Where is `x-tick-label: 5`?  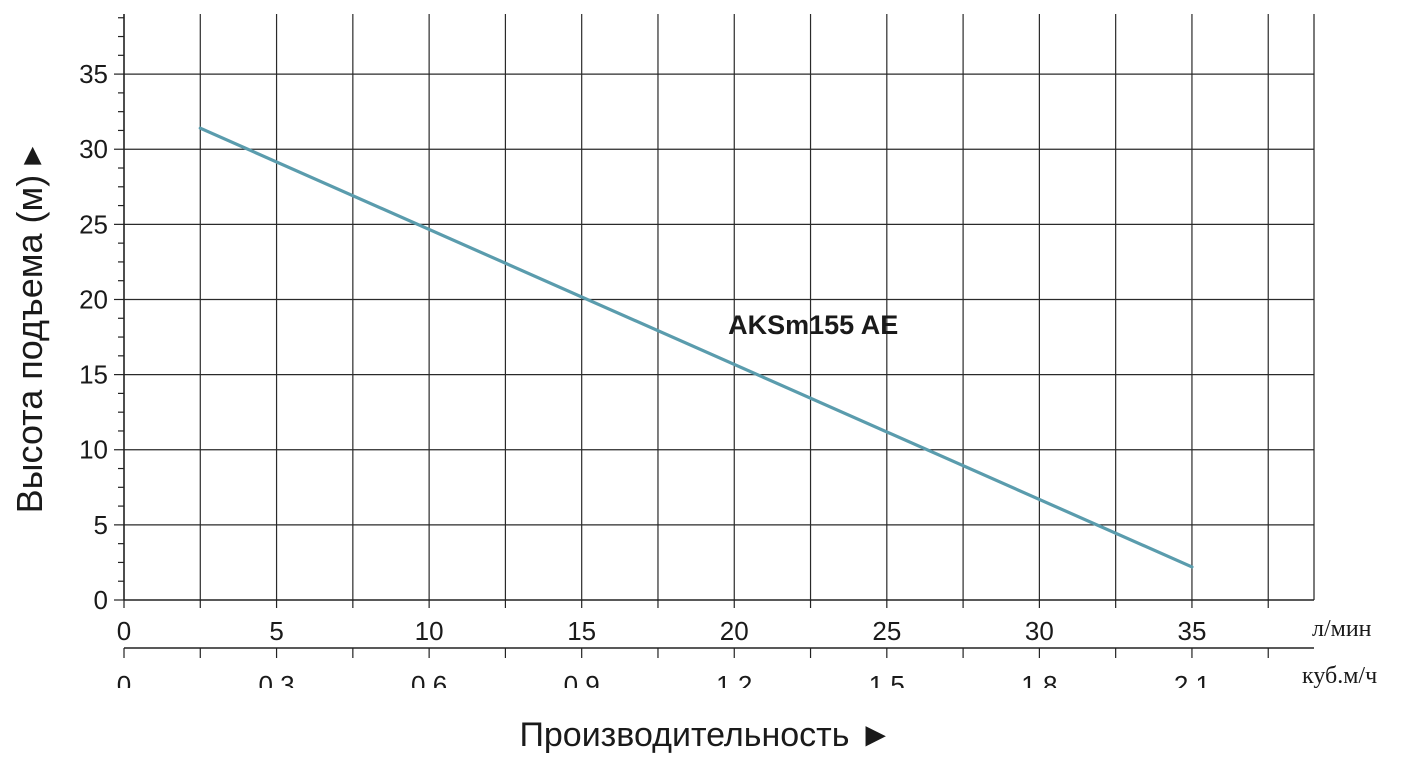 x-tick-label: 5 is located at coordinates (276, 631).